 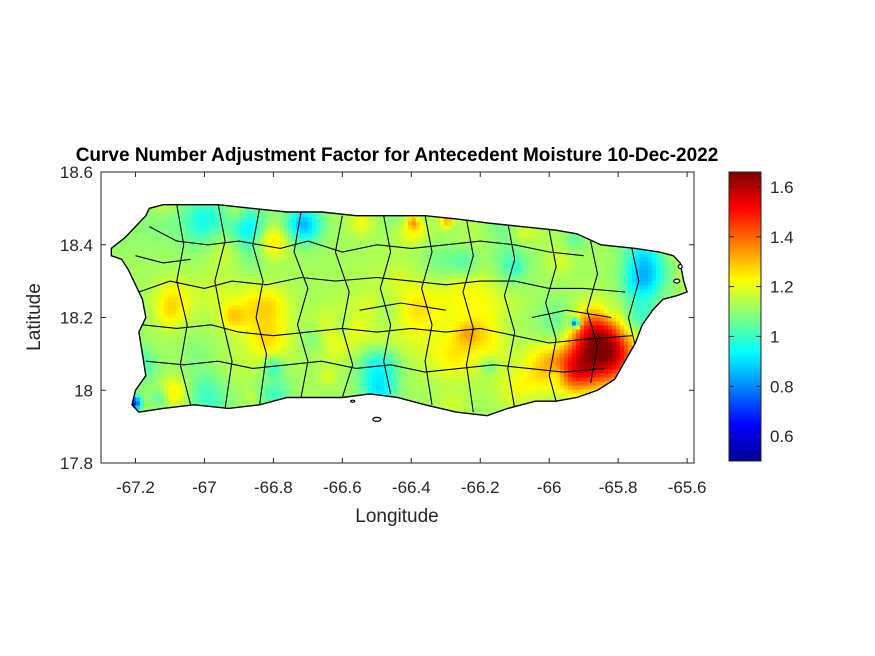 I want to click on colorbar-tick-label: 1.6, so click(x=782, y=187).